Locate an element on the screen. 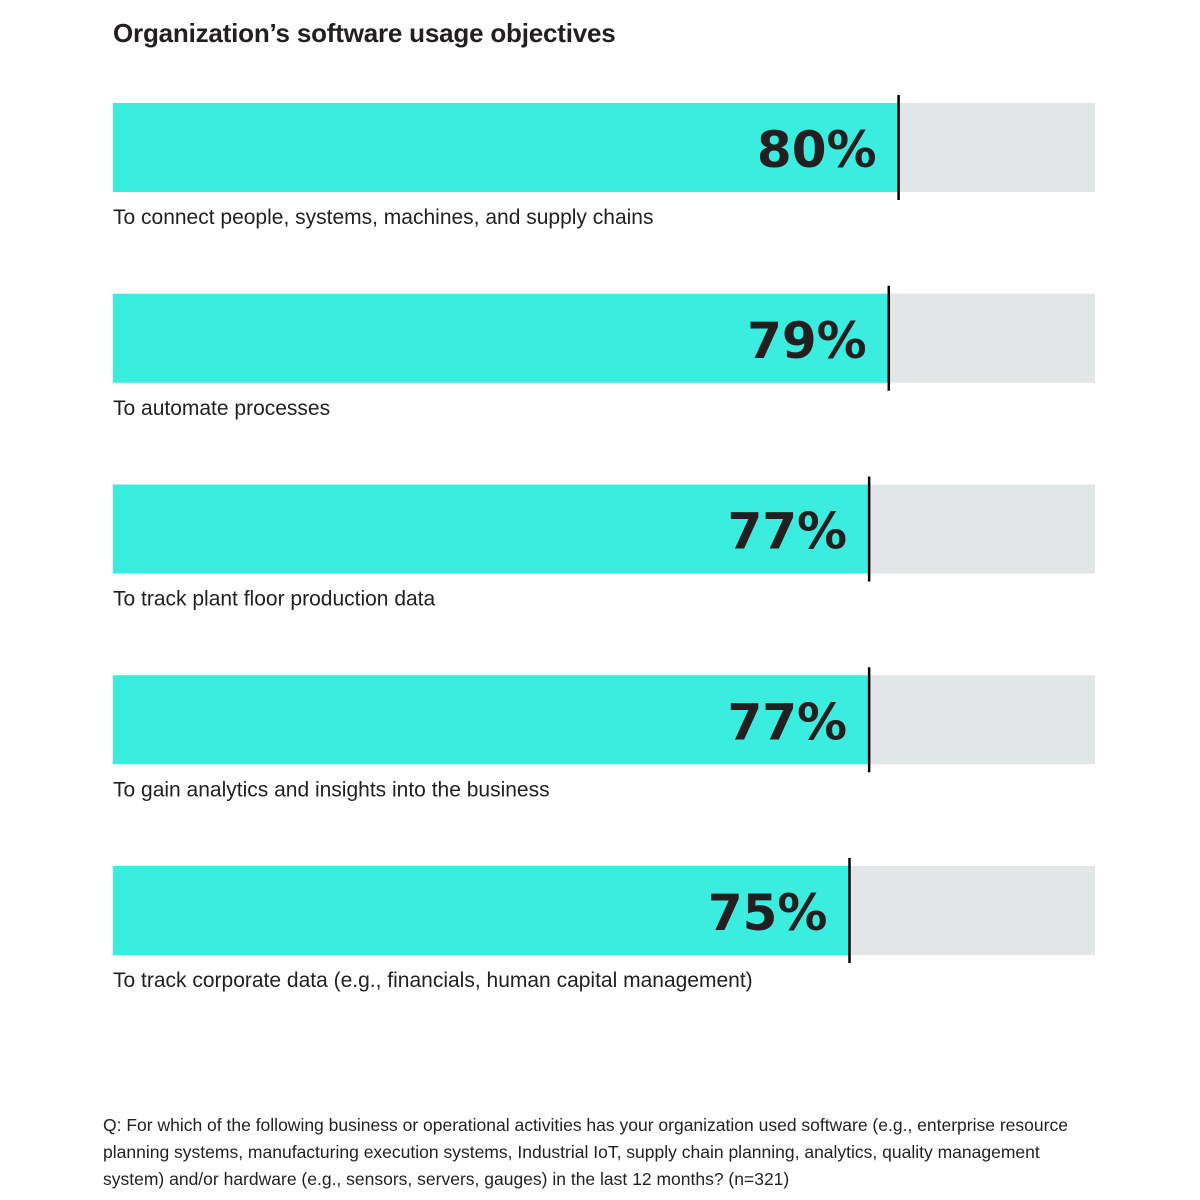 The width and height of the screenshot is (1200, 1200). bar-row: 77% To track plant floor production data is located at coordinates (604, 543).